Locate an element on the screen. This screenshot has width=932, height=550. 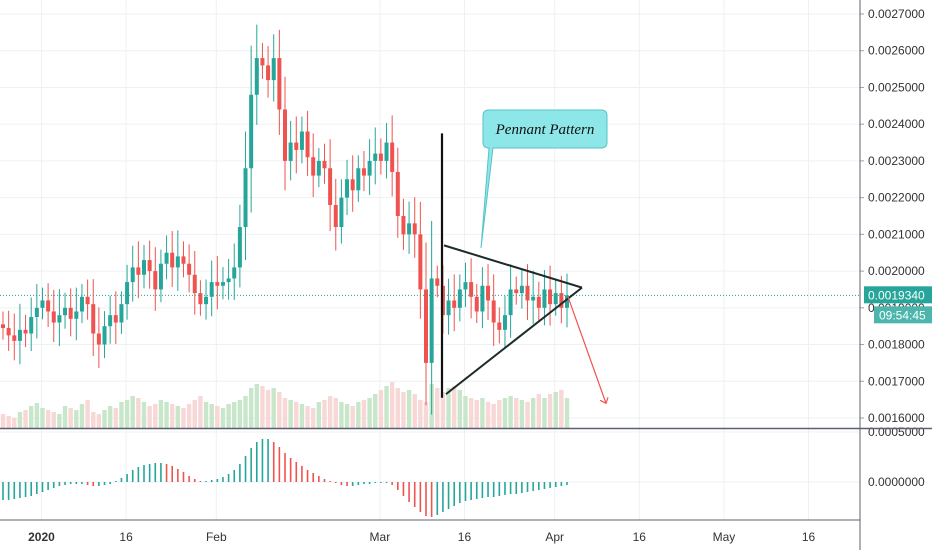
pennant-callout: Pennant Pattern is located at coordinates (544, 179).